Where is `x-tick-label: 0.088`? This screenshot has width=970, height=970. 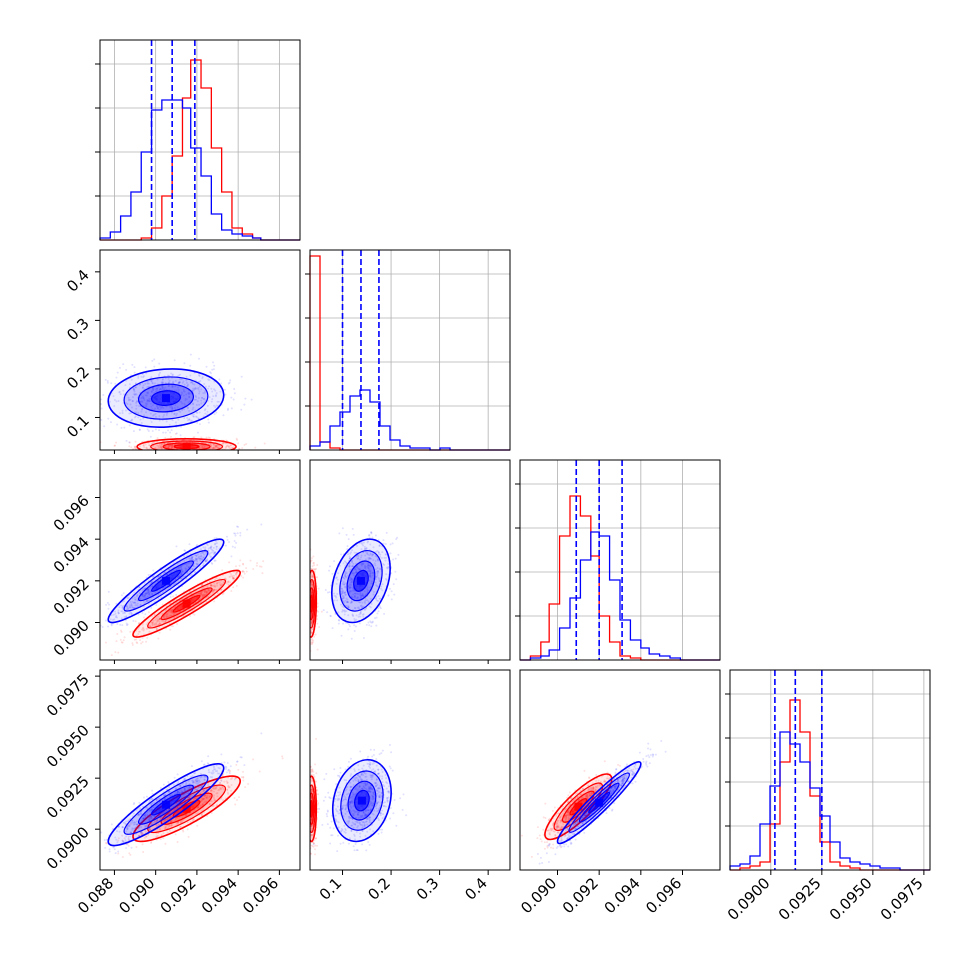
x-tick-label: 0.088 is located at coordinates (95, 895).